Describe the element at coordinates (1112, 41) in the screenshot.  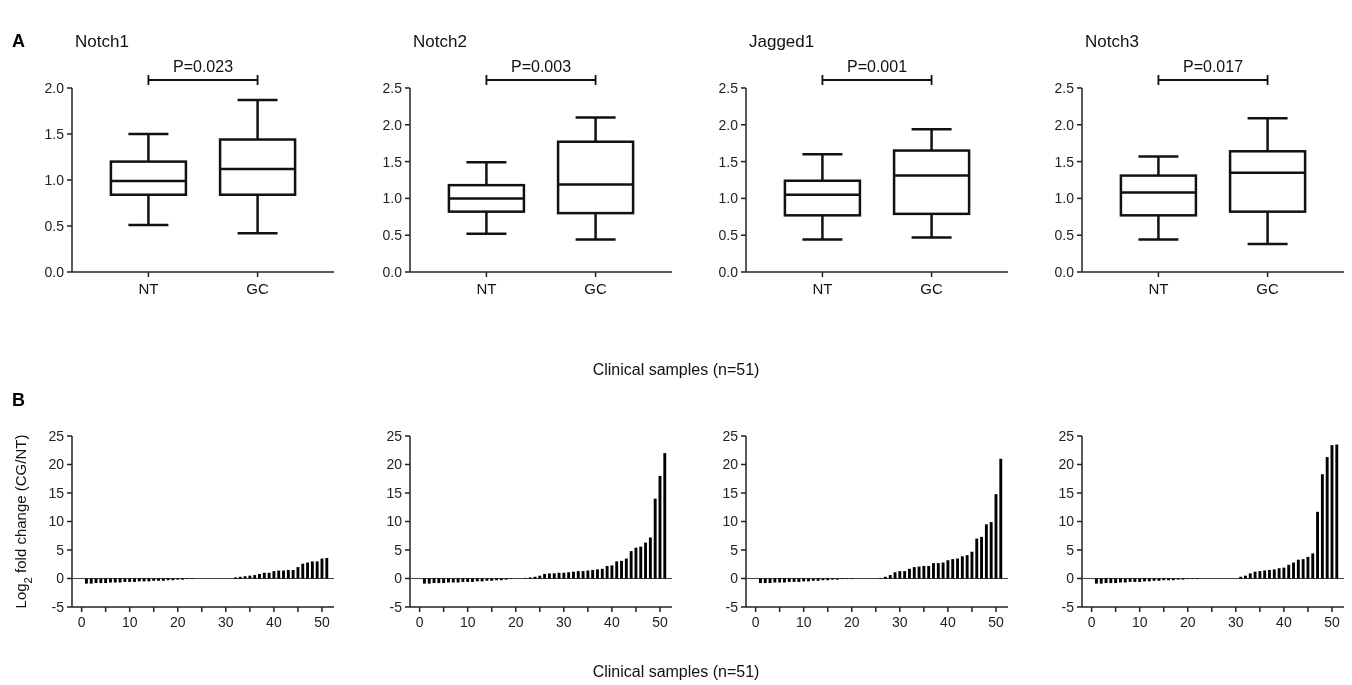
I see `chart-title: Notch3` at that location.